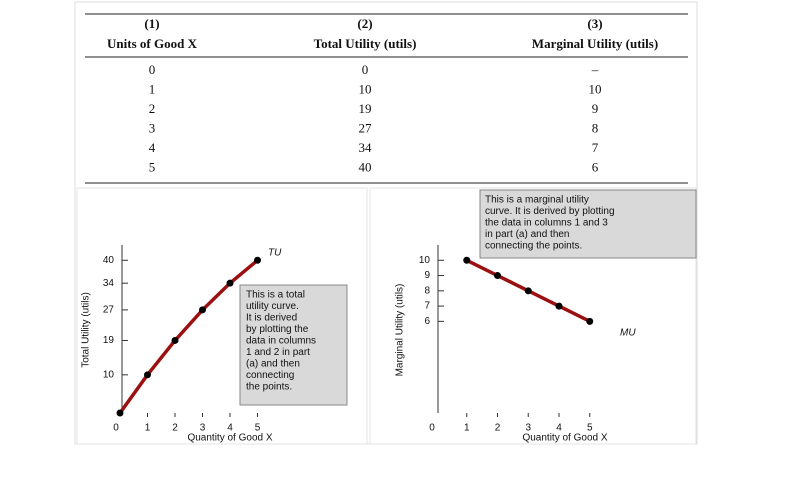  What do you see at coordinates (152, 127) in the screenshot?
I see `table-cell: 3` at bounding box center [152, 127].